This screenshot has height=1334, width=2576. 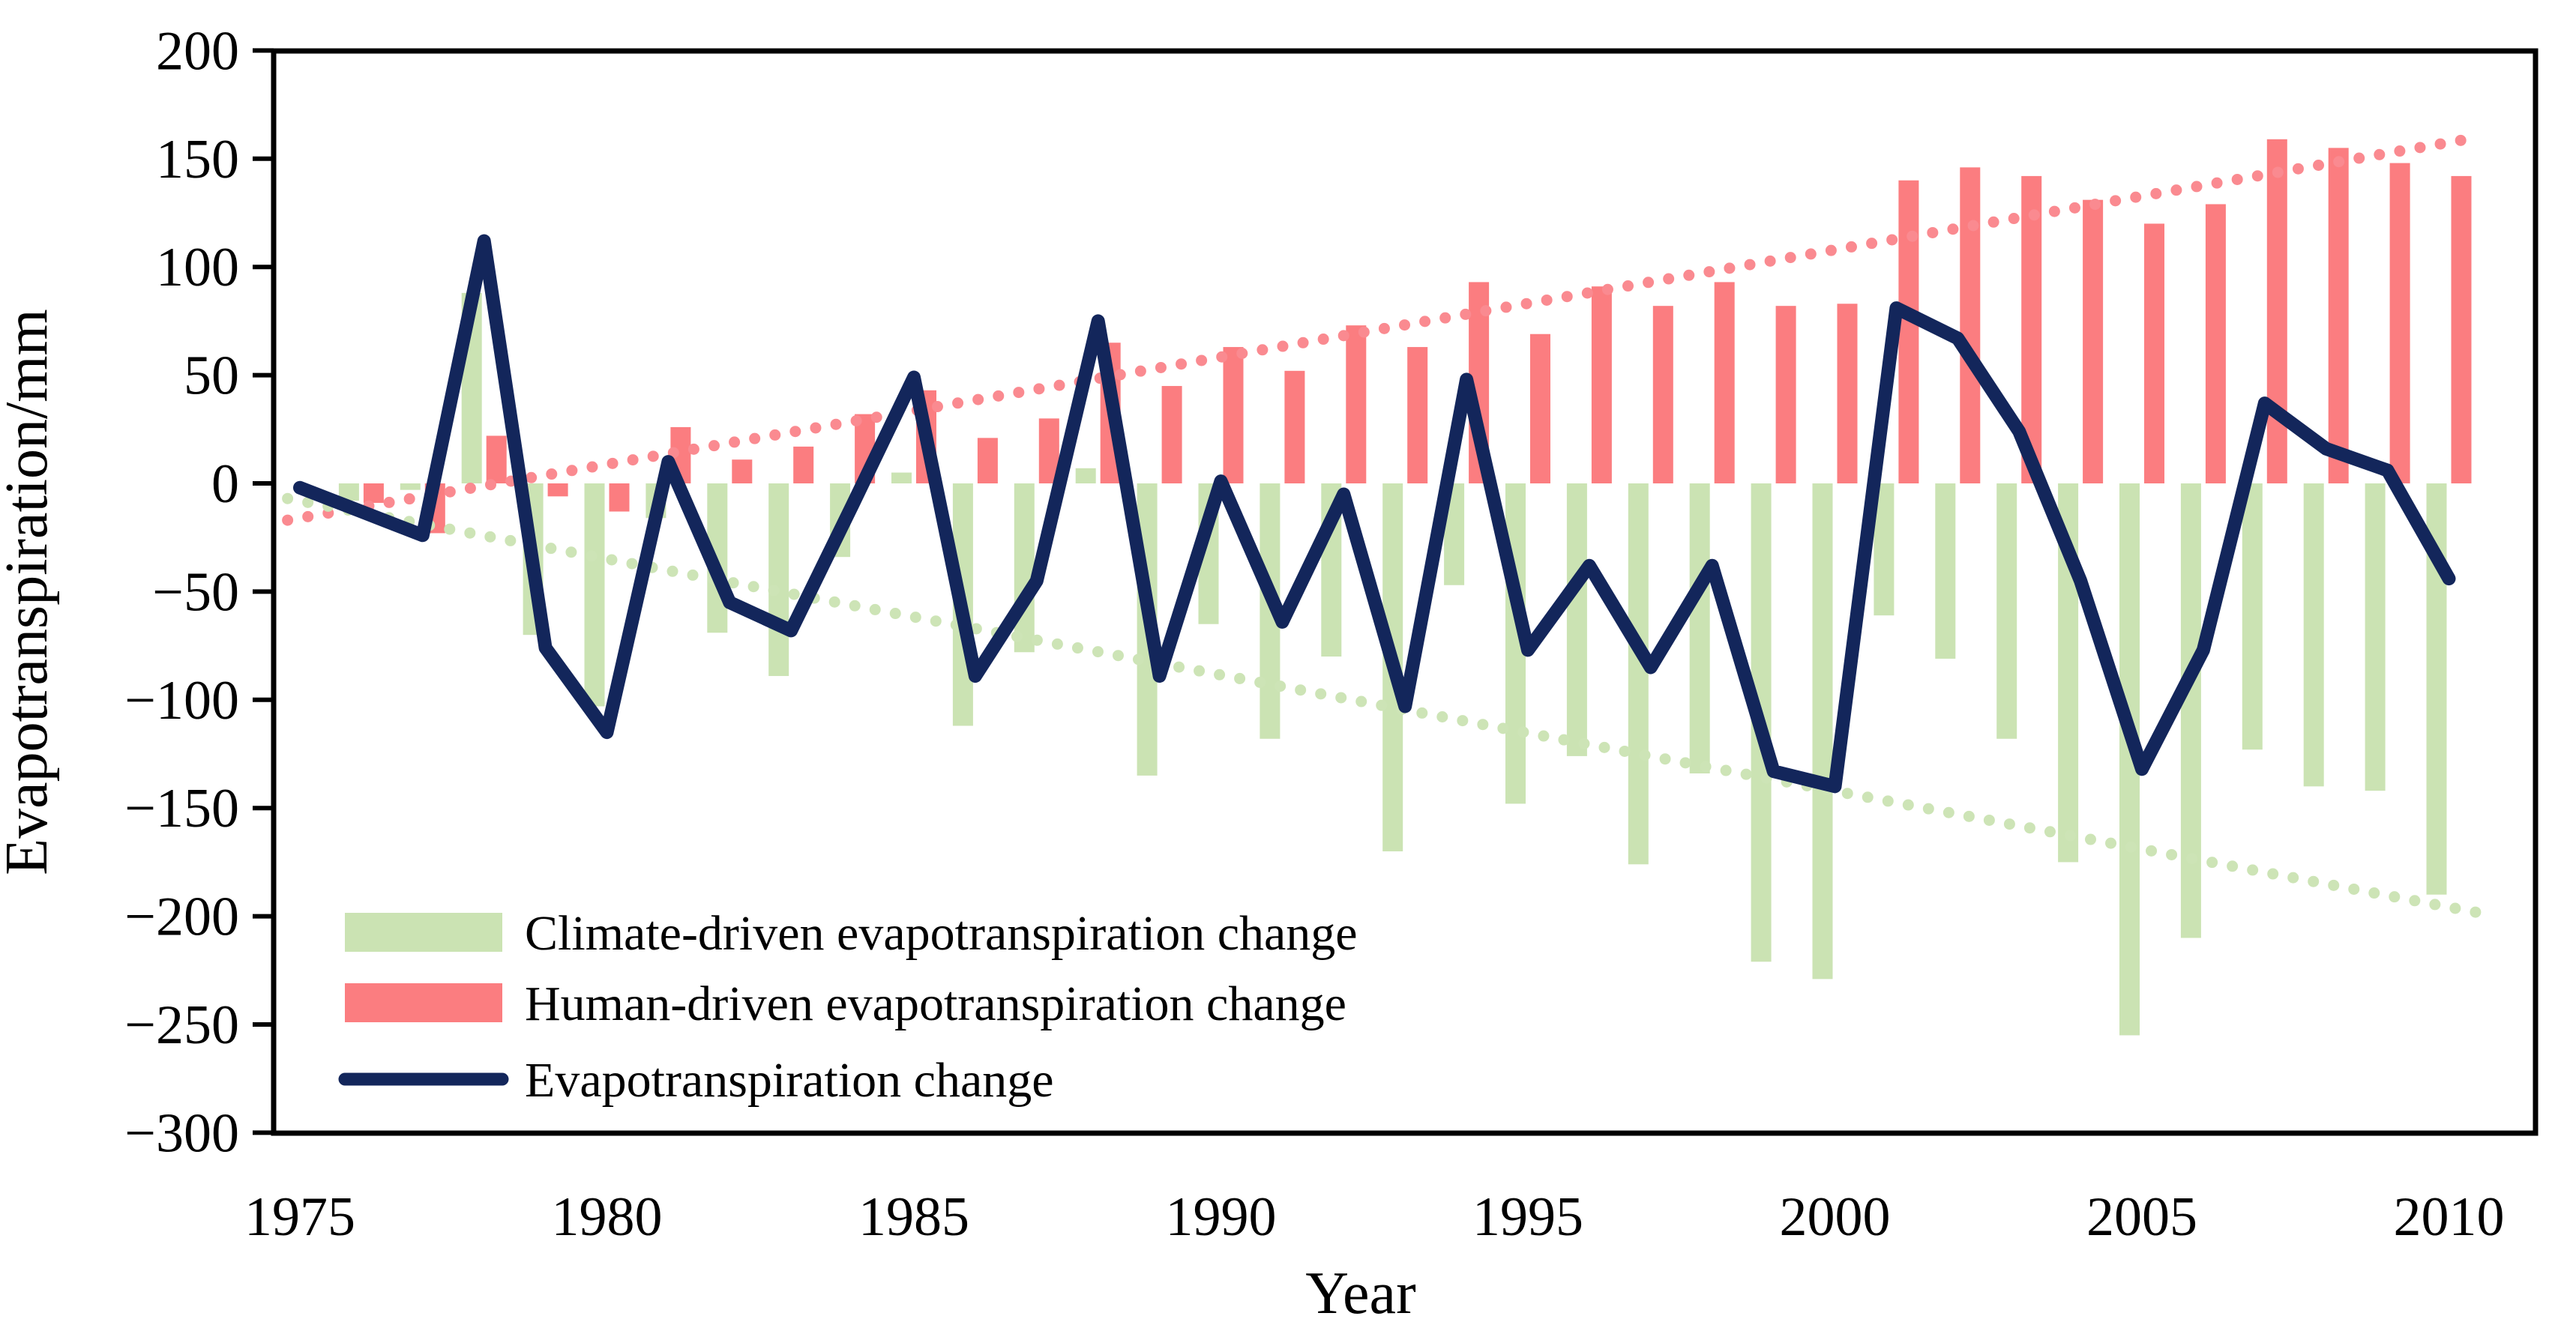 I want to click on climate-bar-2002, so click(x=1946, y=571).